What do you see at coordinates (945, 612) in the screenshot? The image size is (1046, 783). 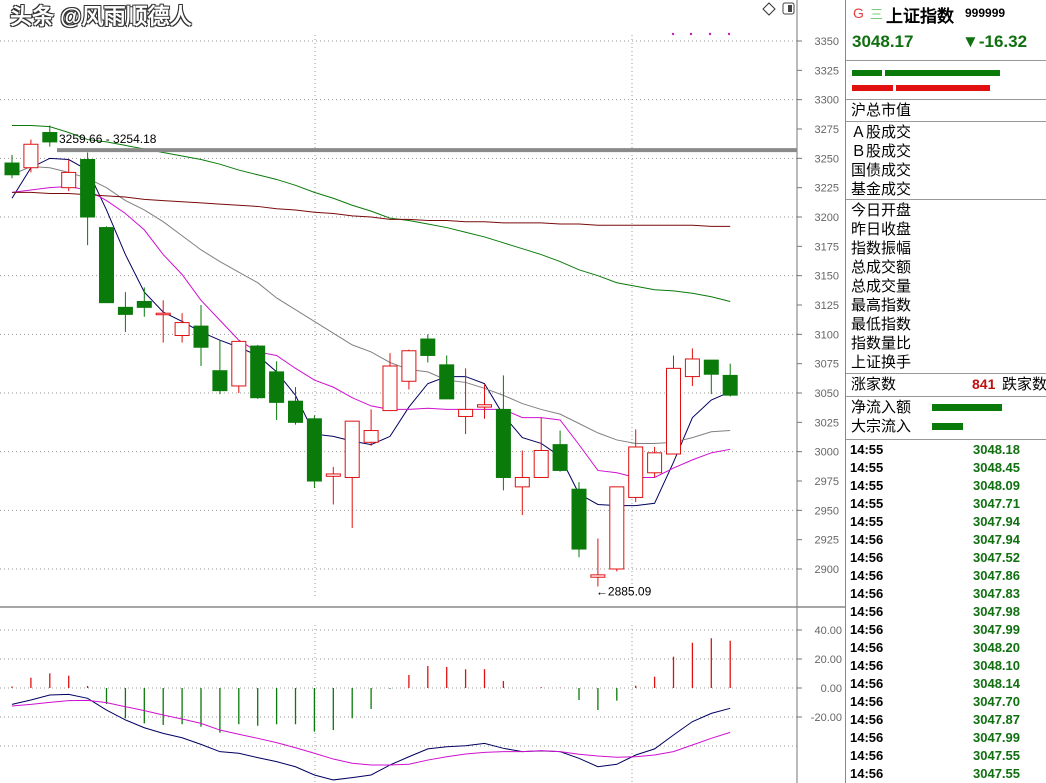 I see `tick-row: 14:56 3047.98` at bounding box center [945, 612].